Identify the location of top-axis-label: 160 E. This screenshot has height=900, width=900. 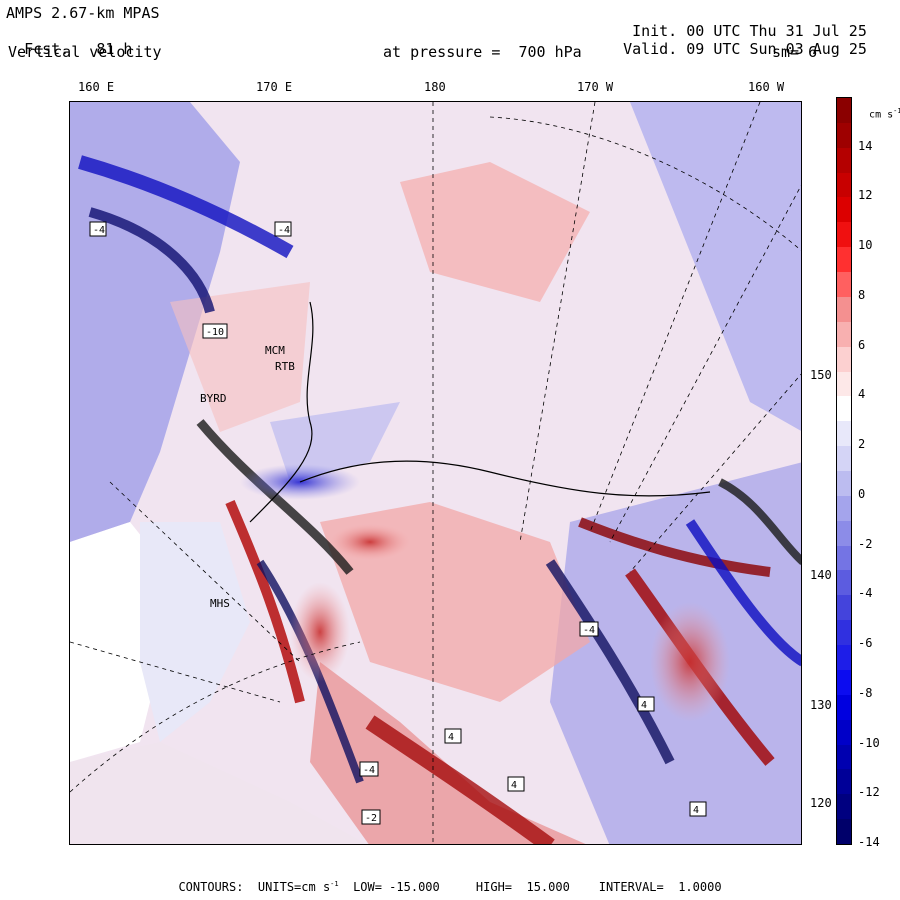
(96, 87).